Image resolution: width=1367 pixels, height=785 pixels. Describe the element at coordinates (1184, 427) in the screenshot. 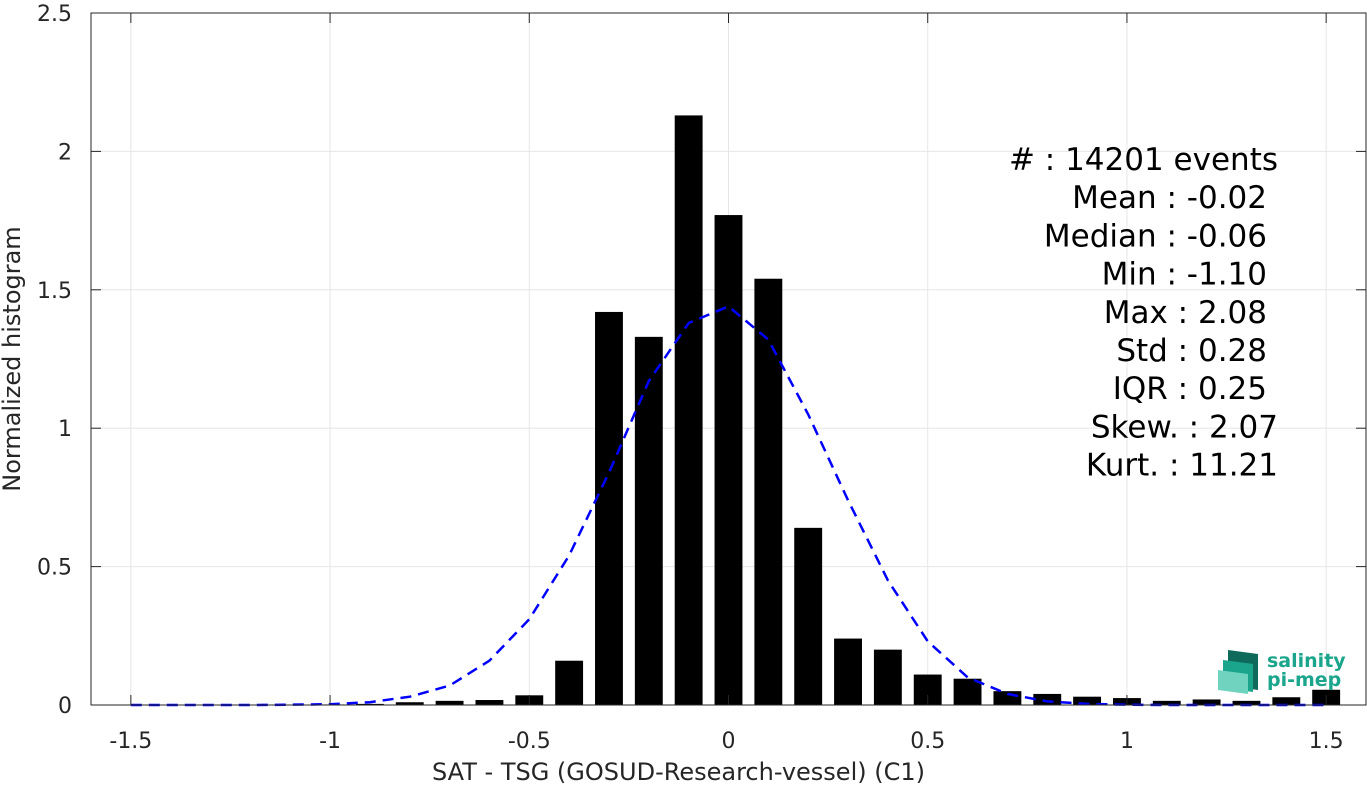

I see `stat-line: Skew. : 2.07` at that location.